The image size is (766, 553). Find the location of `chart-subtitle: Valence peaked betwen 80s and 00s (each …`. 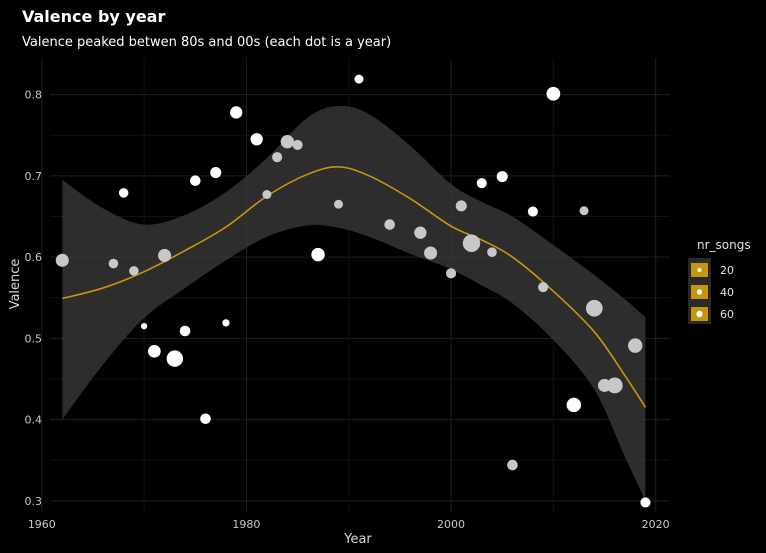

chart-subtitle: Valence peaked betwen 80s and 00s (each … is located at coordinates (206, 42).